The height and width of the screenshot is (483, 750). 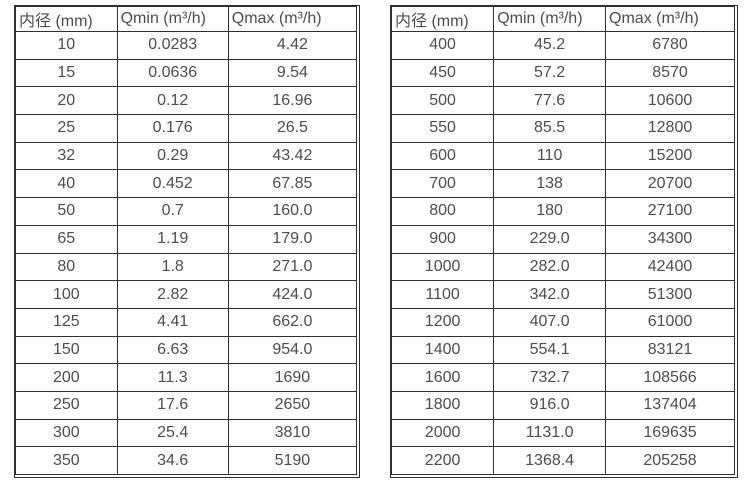 I want to click on table-cell: 200, so click(x=66, y=377).